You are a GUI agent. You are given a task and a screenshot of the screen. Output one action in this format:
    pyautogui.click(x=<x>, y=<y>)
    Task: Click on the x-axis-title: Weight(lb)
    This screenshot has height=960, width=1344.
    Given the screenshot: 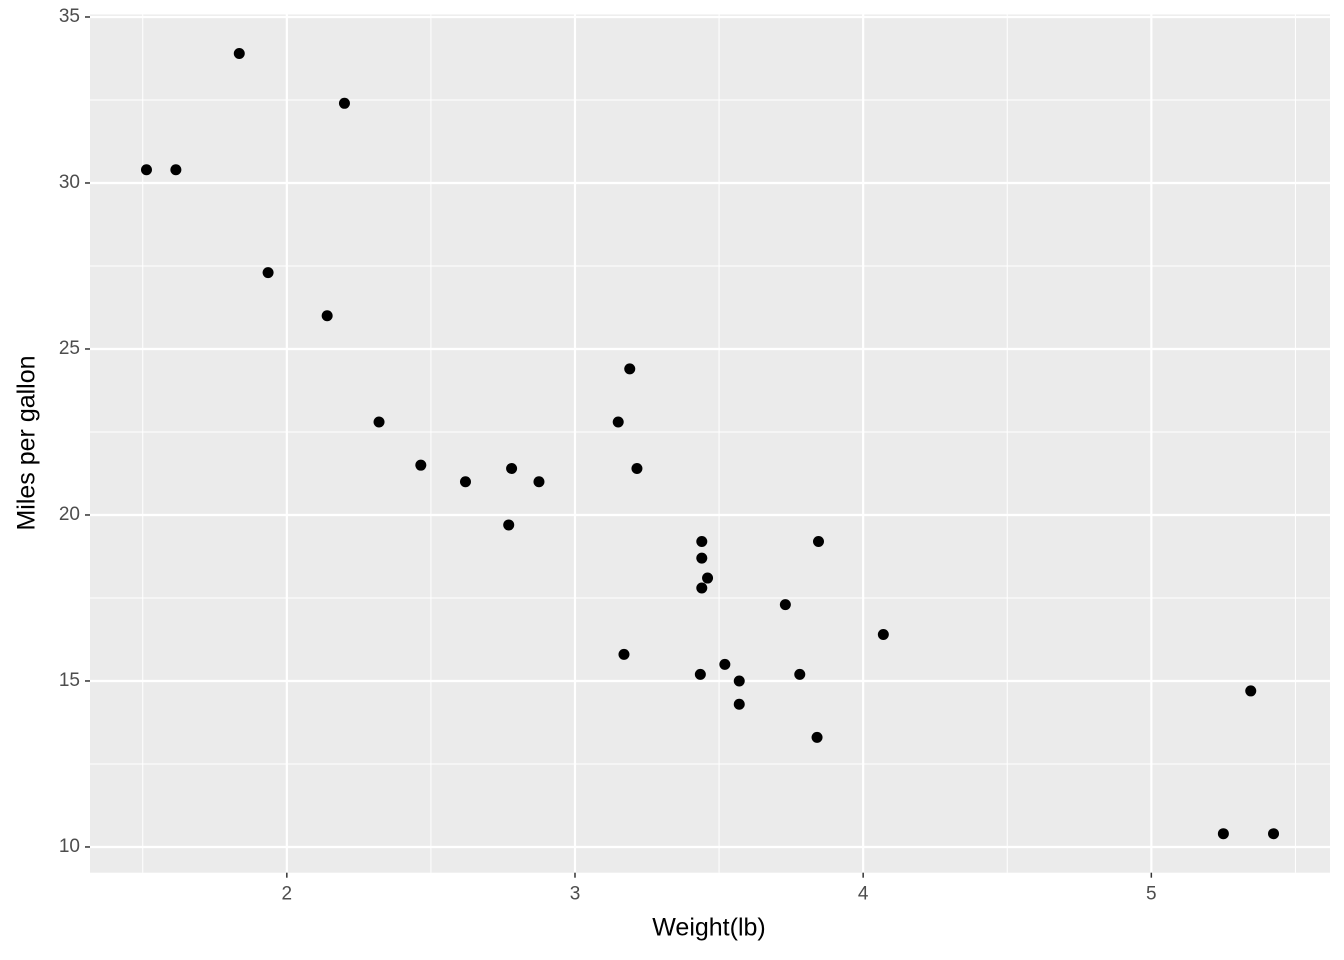 What is the action you would take?
    pyautogui.click(x=708, y=928)
    